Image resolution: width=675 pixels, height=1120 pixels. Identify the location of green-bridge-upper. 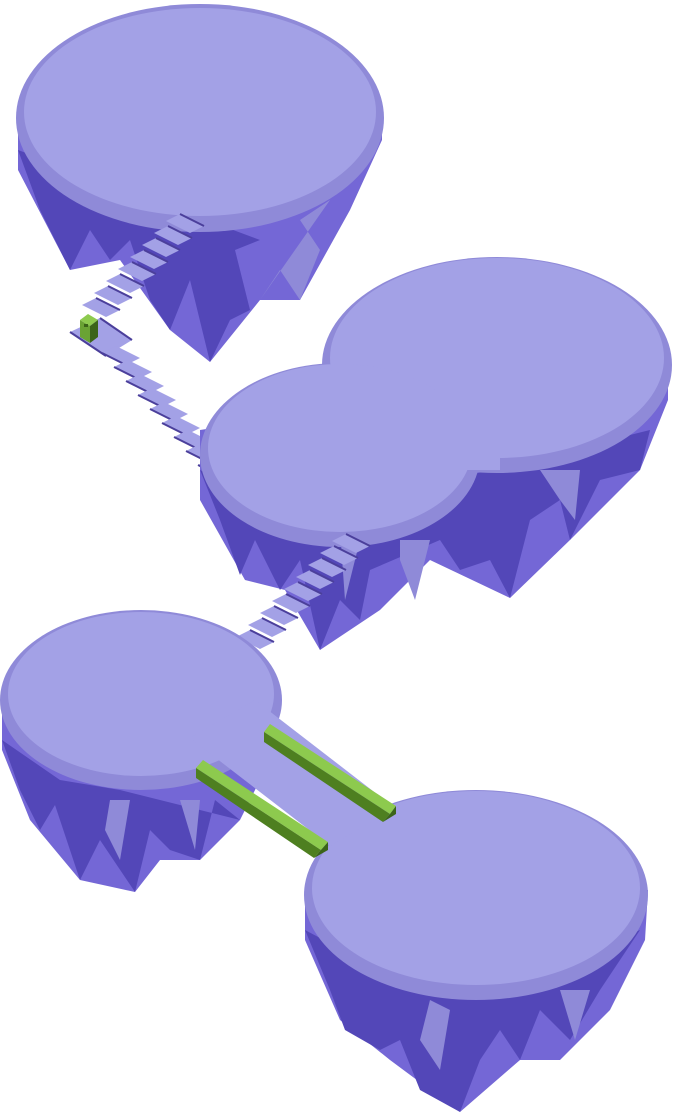
(330, 773).